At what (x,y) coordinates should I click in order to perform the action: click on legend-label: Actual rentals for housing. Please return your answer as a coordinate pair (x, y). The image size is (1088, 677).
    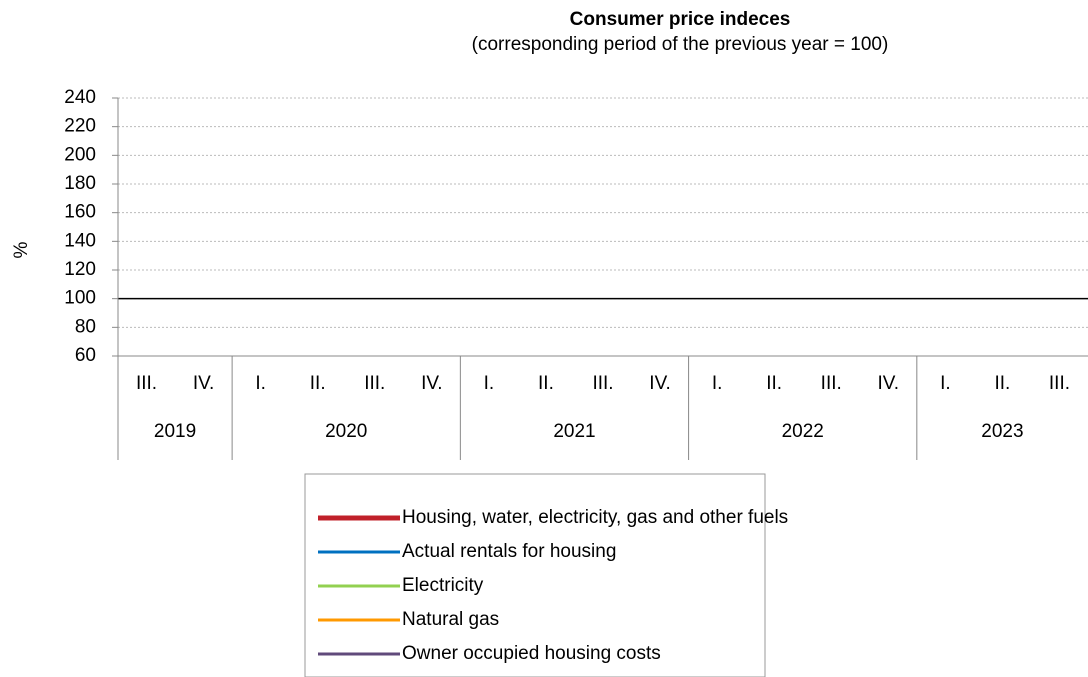
    Looking at the image, I should click on (509, 551).